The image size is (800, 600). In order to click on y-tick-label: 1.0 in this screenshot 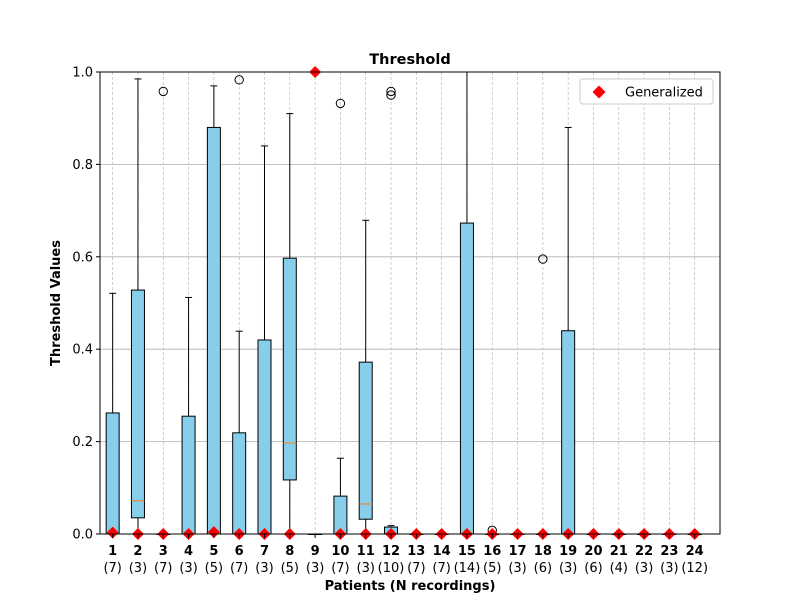, I will do `click(82, 73)`.